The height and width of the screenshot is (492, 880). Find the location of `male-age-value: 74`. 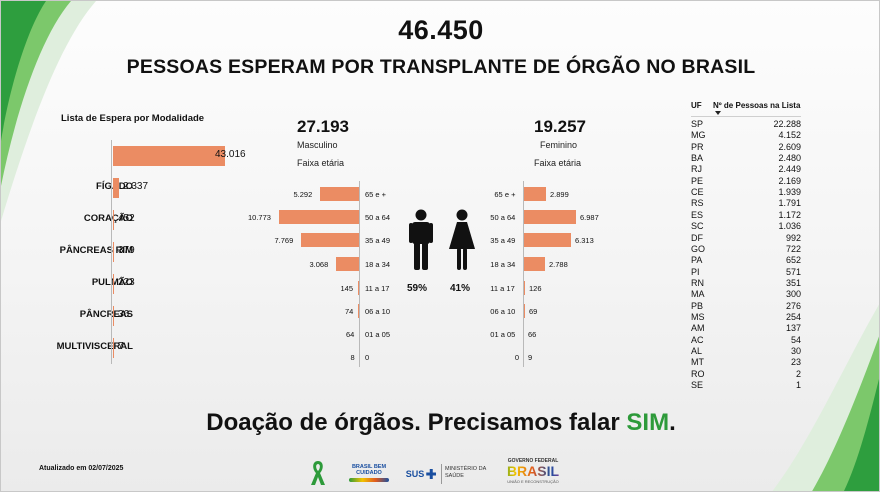

male-age-value: 74 is located at coordinates (349, 311).